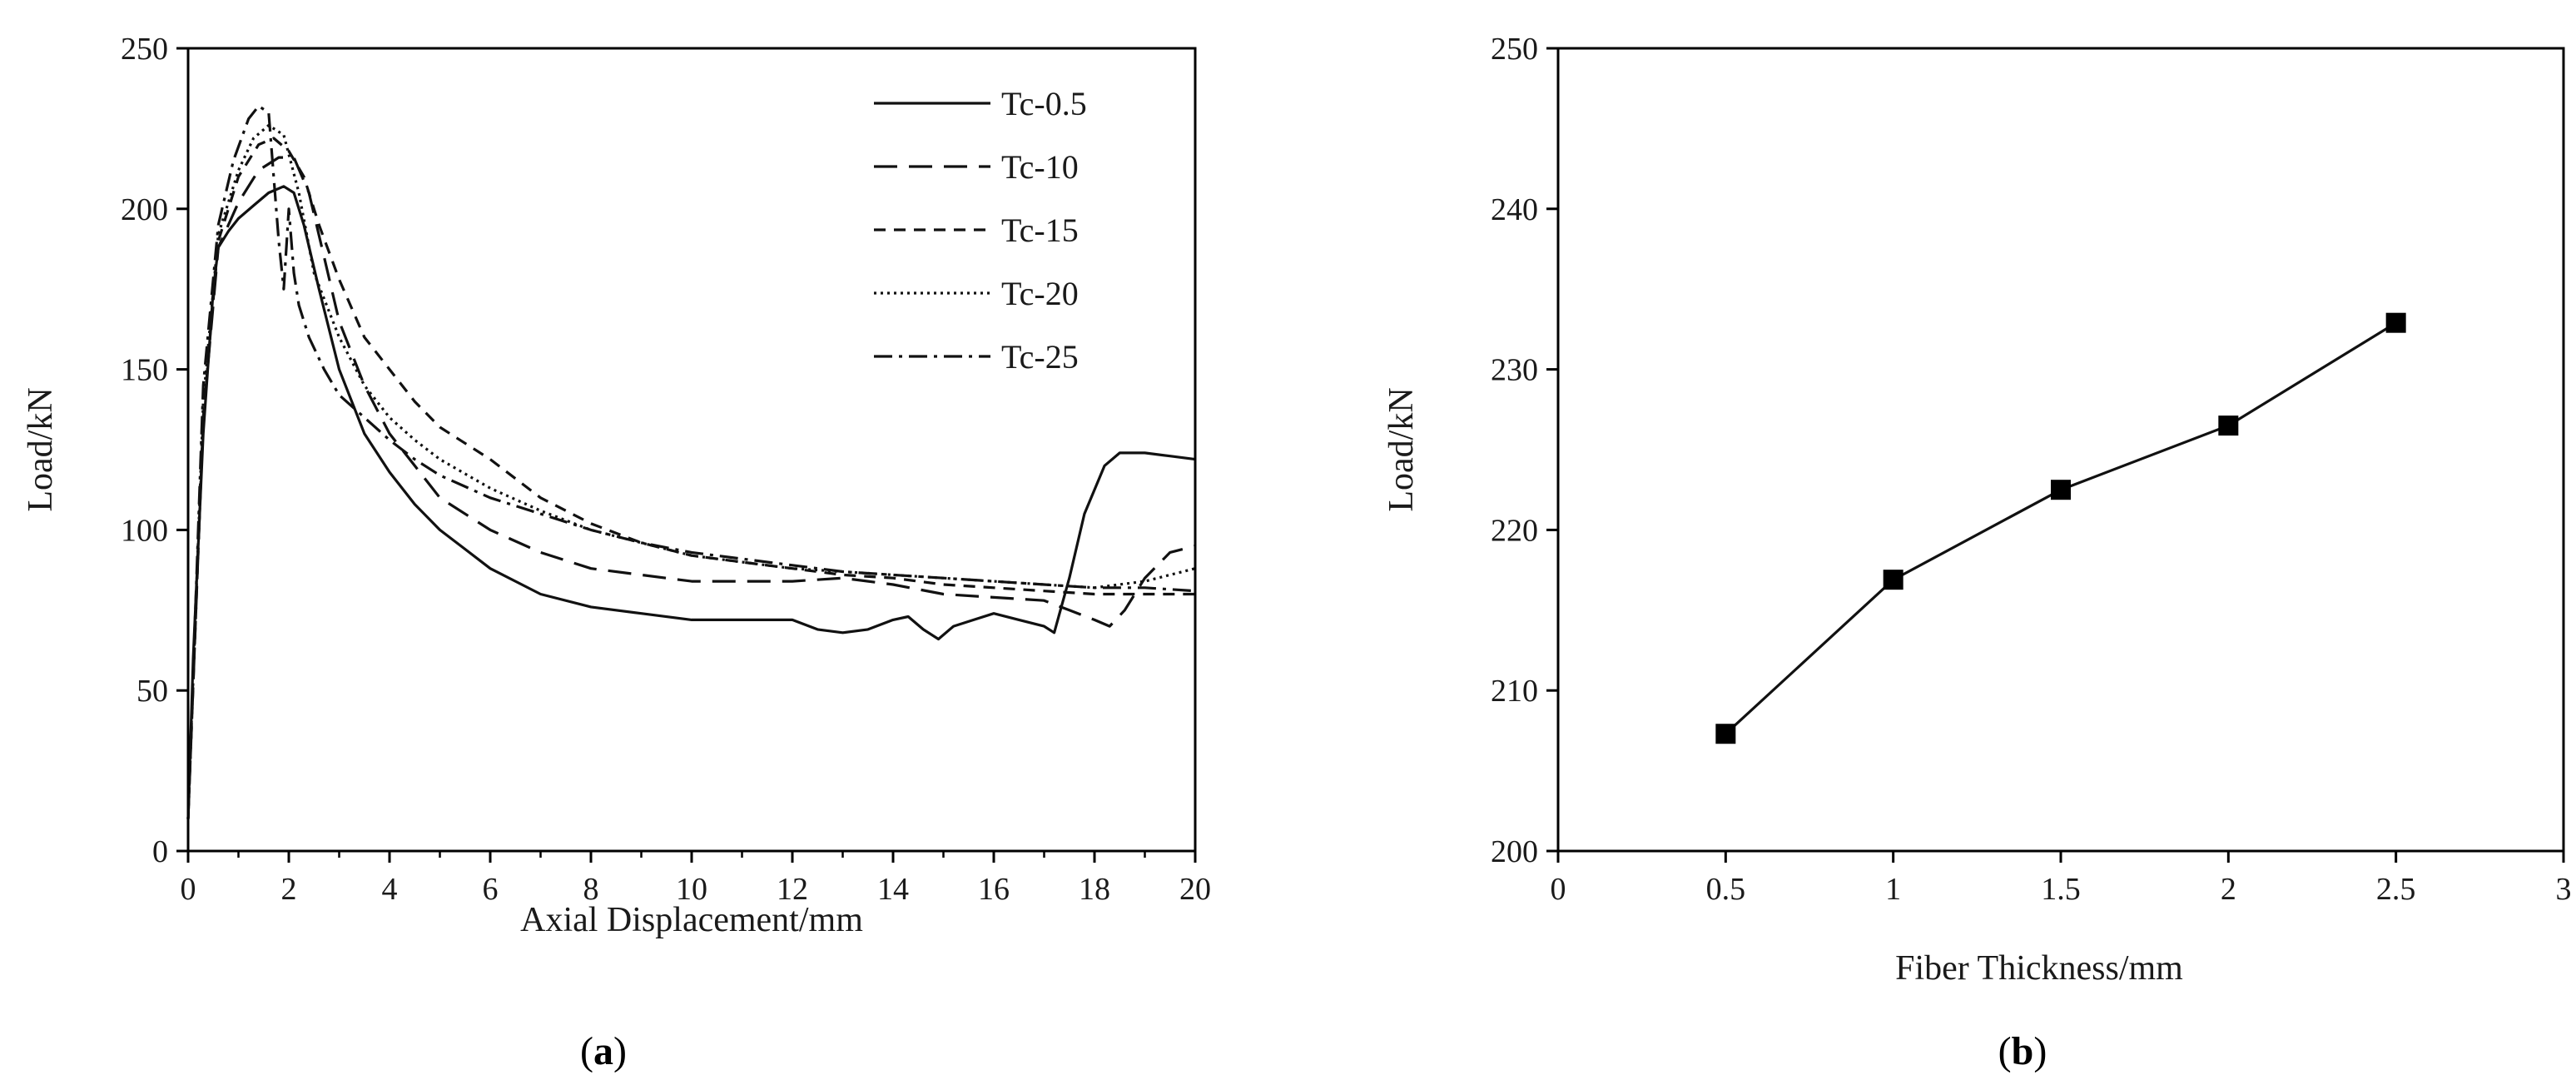 The image size is (2576, 1080). Describe the element at coordinates (154, 450) in the screenshot. I see `chart-a-y-ticks: 0 50 100 150 200 250` at that location.